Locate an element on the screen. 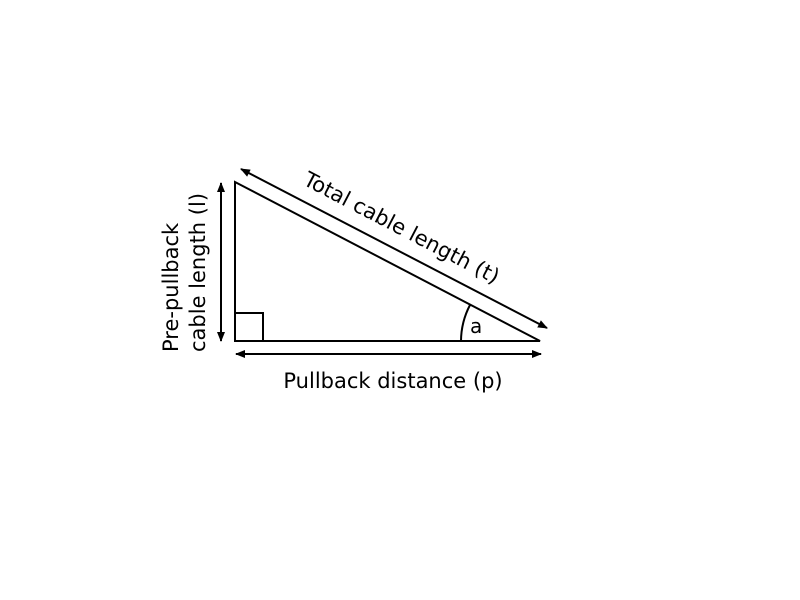  right-angle-marker is located at coordinates (249, 327).